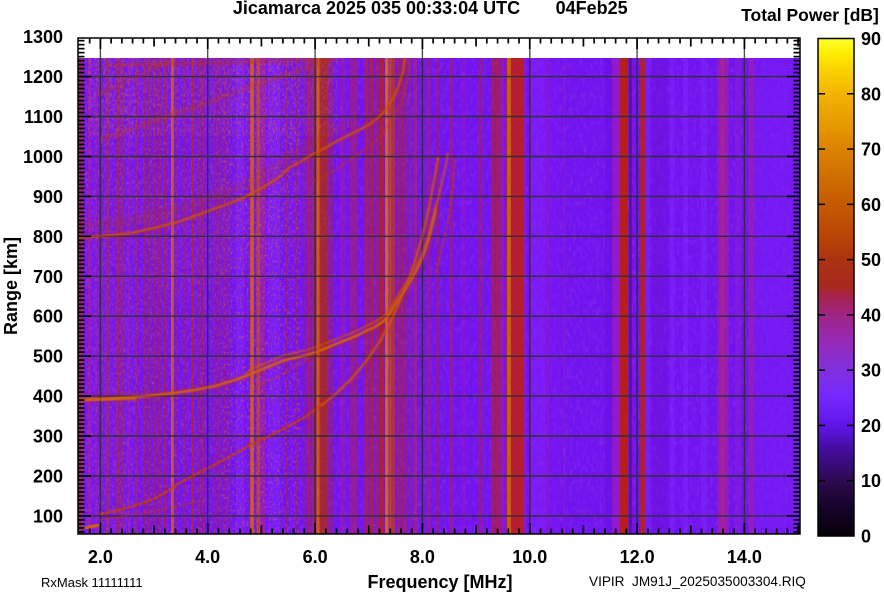 This screenshot has height=595, width=884. What do you see at coordinates (866, 537) in the screenshot?
I see `svg-text: 0` at bounding box center [866, 537].